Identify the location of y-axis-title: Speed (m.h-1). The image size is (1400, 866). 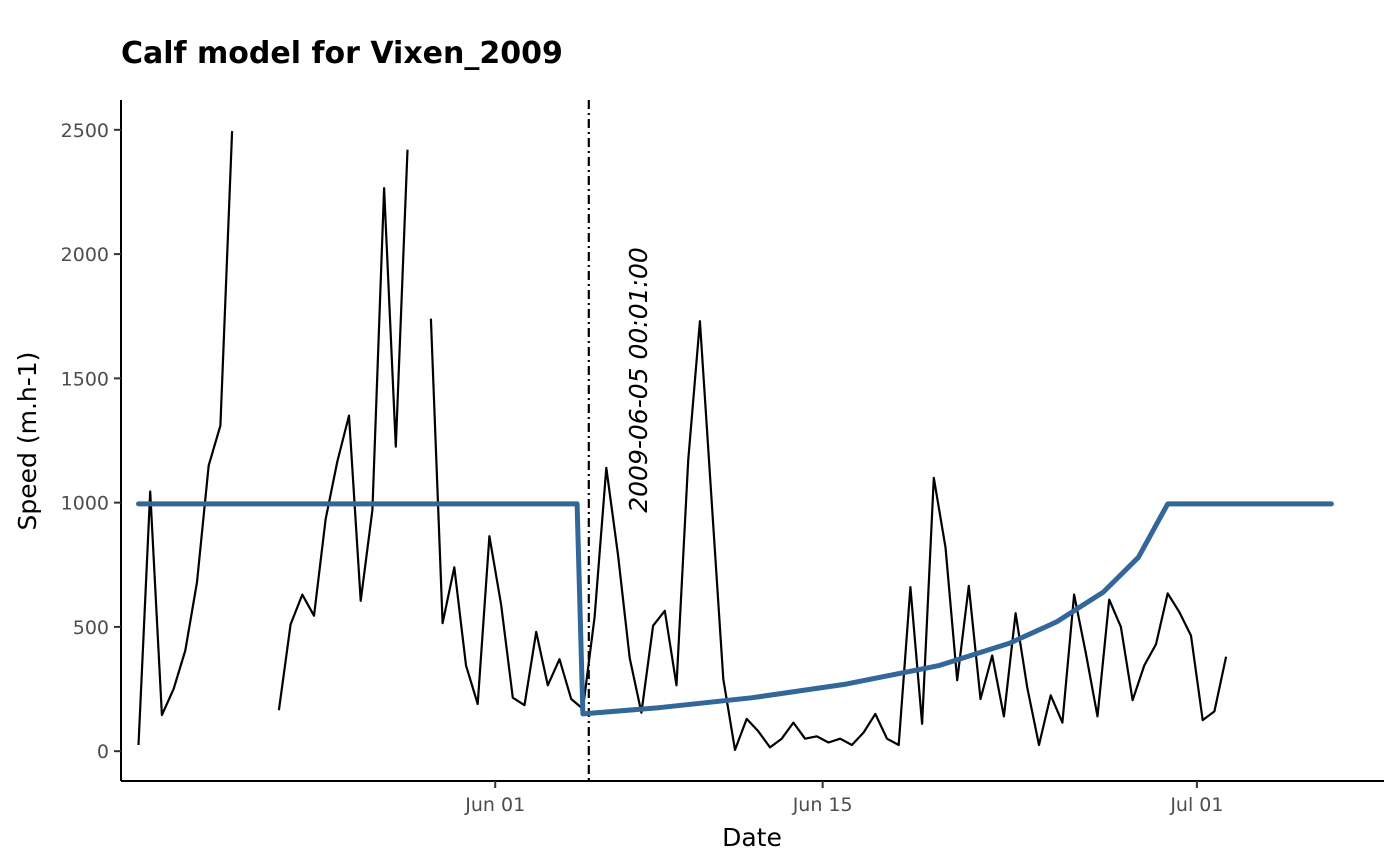
(27, 441).